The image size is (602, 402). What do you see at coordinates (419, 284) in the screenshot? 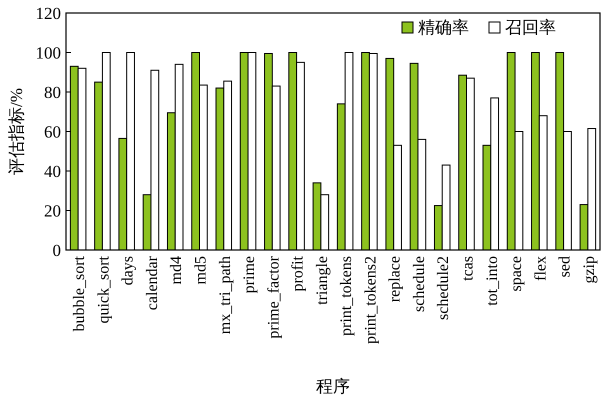
I see `x-tick-label: schedule` at bounding box center [419, 284].